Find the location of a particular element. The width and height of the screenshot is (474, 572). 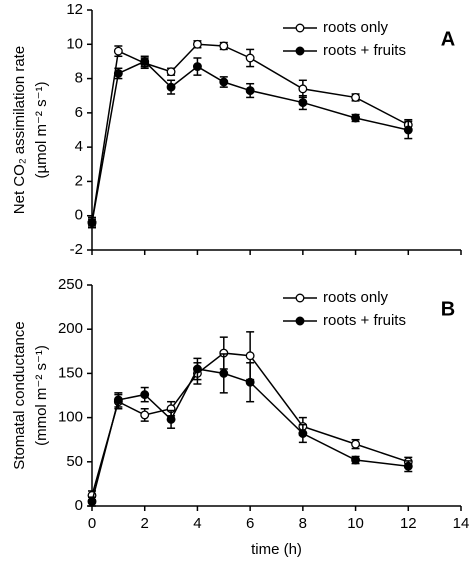

y-tick-label: 6 is located at coordinates (79, 112).